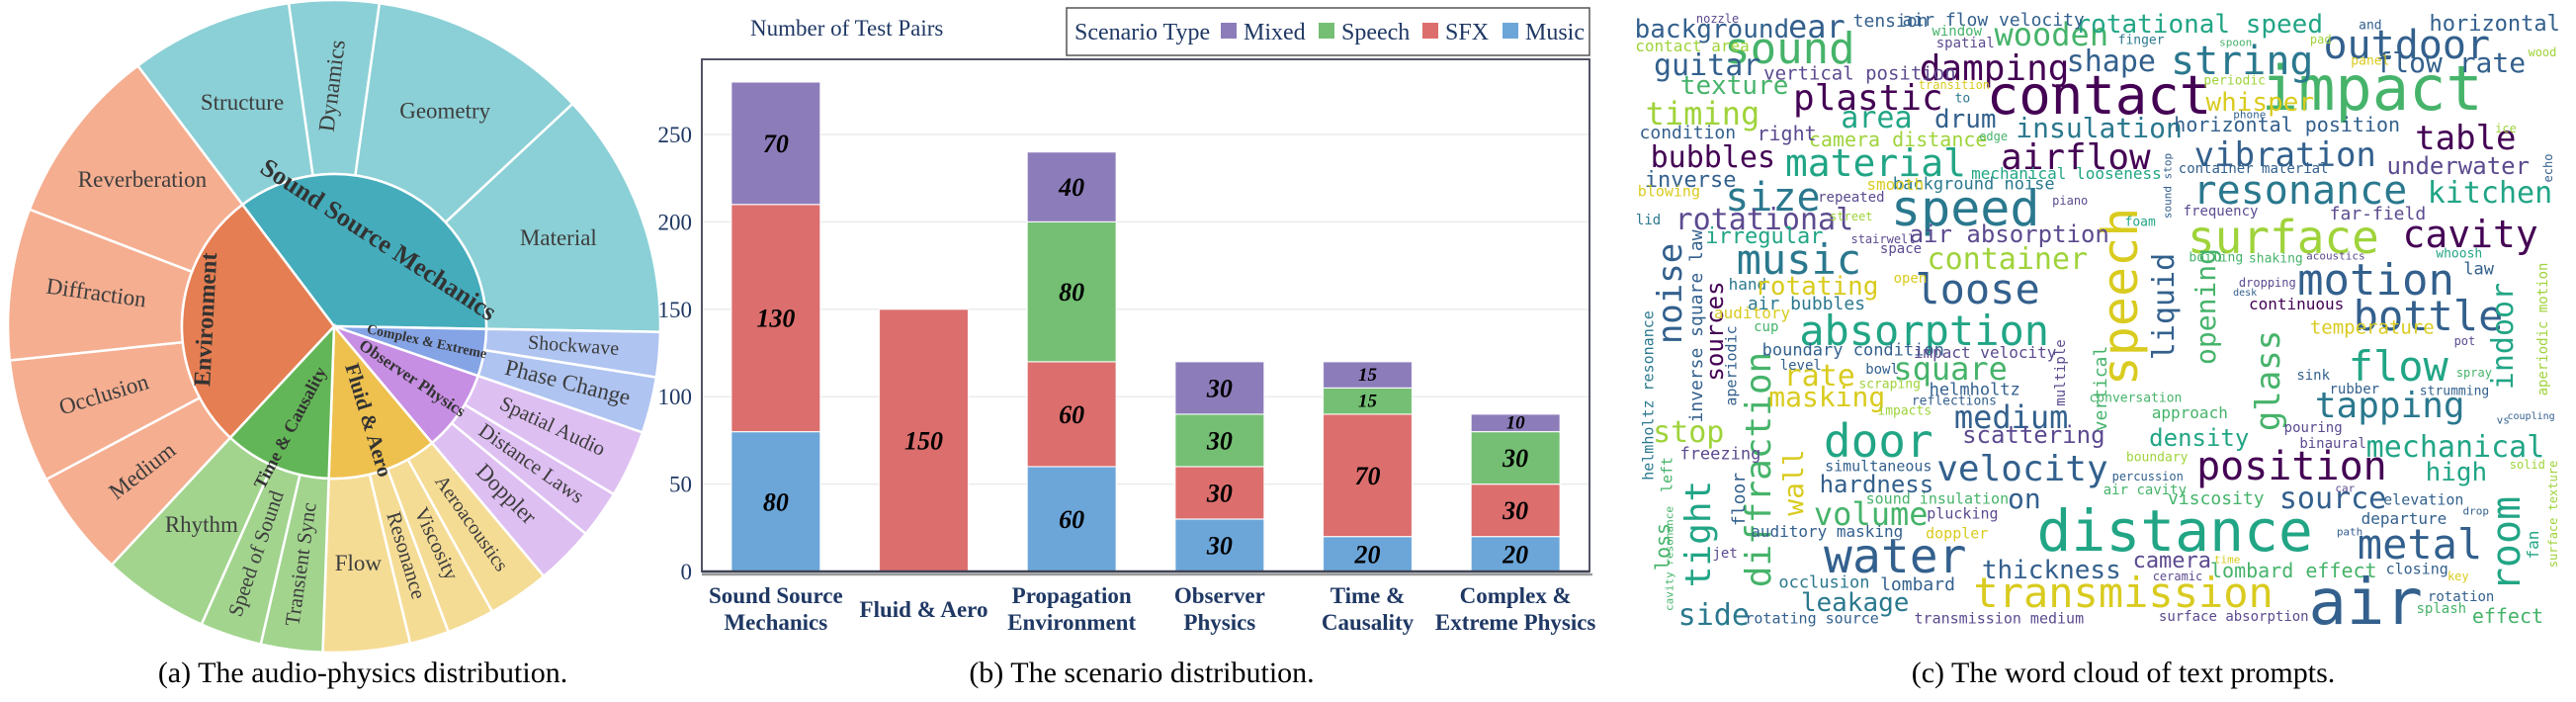  What do you see at coordinates (2291, 466) in the screenshot?
I see `wordcloud-word: position` at bounding box center [2291, 466].